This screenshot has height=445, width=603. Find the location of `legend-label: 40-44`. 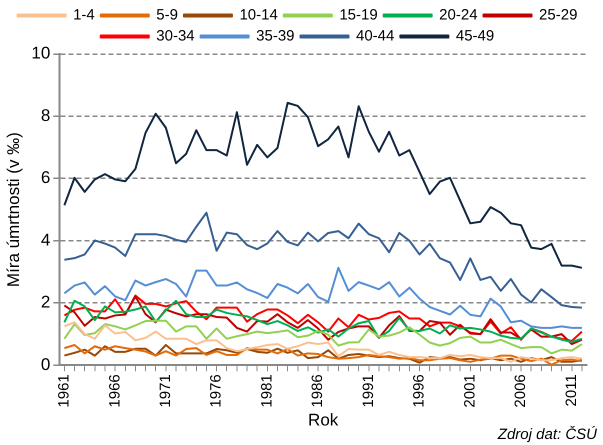

legend-label: 40-44 is located at coordinates (375, 36).